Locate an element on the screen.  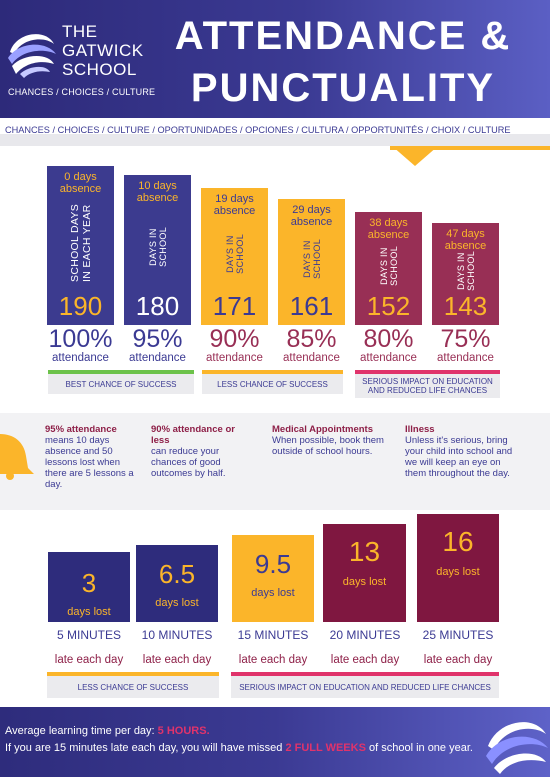
title-line1: ATTENDANCE & is located at coordinates (343, 36).